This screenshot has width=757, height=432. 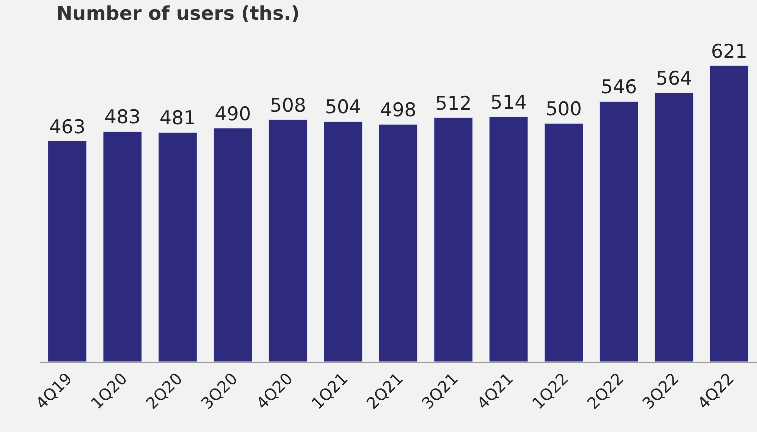 I want to click on data-label: 490, so click(x=233, y=114).